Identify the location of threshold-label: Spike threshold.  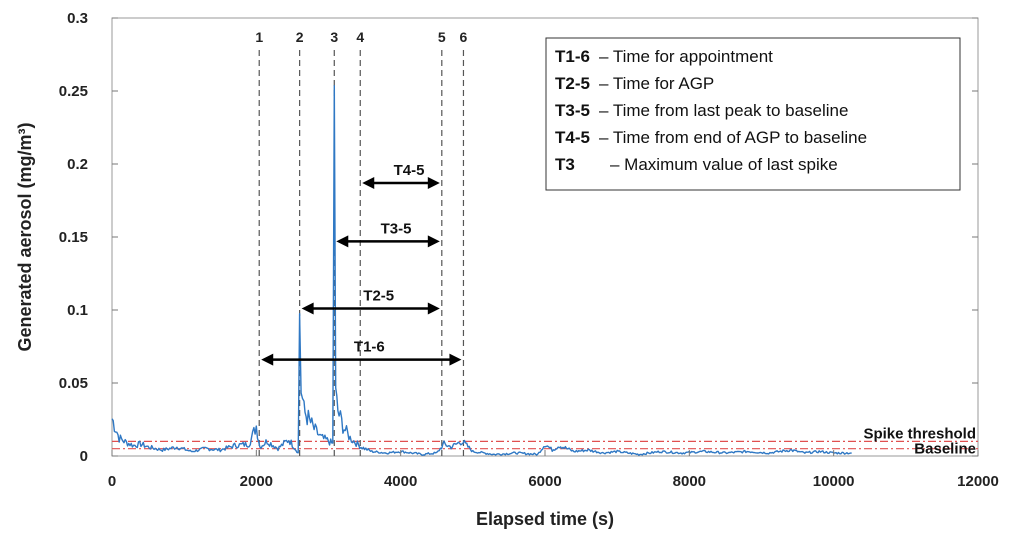
(919, 433).